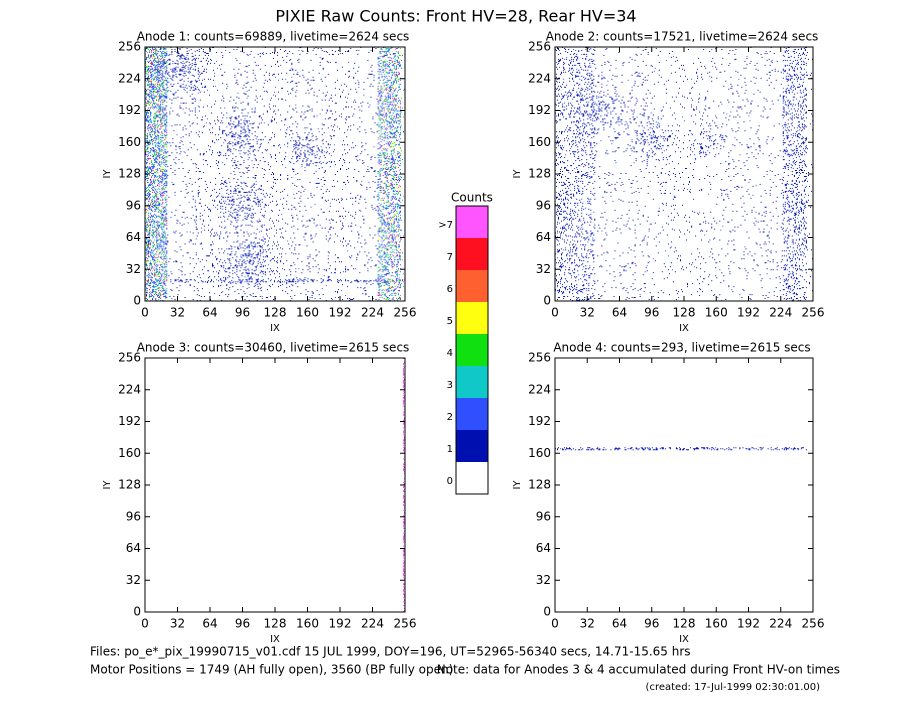 This screenshot has height=705, width=913. I want to click on colorbar-label: 1, so click(450, 449).